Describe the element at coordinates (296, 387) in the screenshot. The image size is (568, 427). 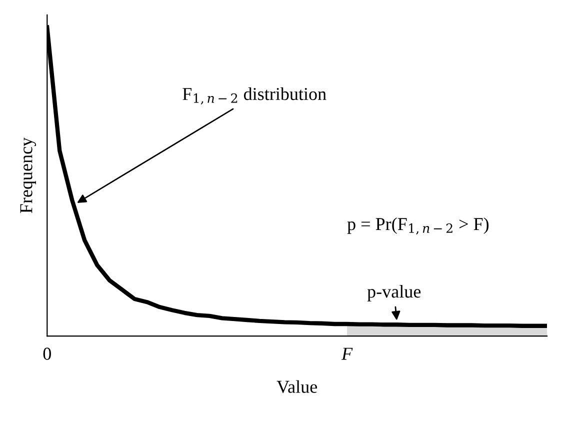
I see `x-axis-title: Value` at that location.